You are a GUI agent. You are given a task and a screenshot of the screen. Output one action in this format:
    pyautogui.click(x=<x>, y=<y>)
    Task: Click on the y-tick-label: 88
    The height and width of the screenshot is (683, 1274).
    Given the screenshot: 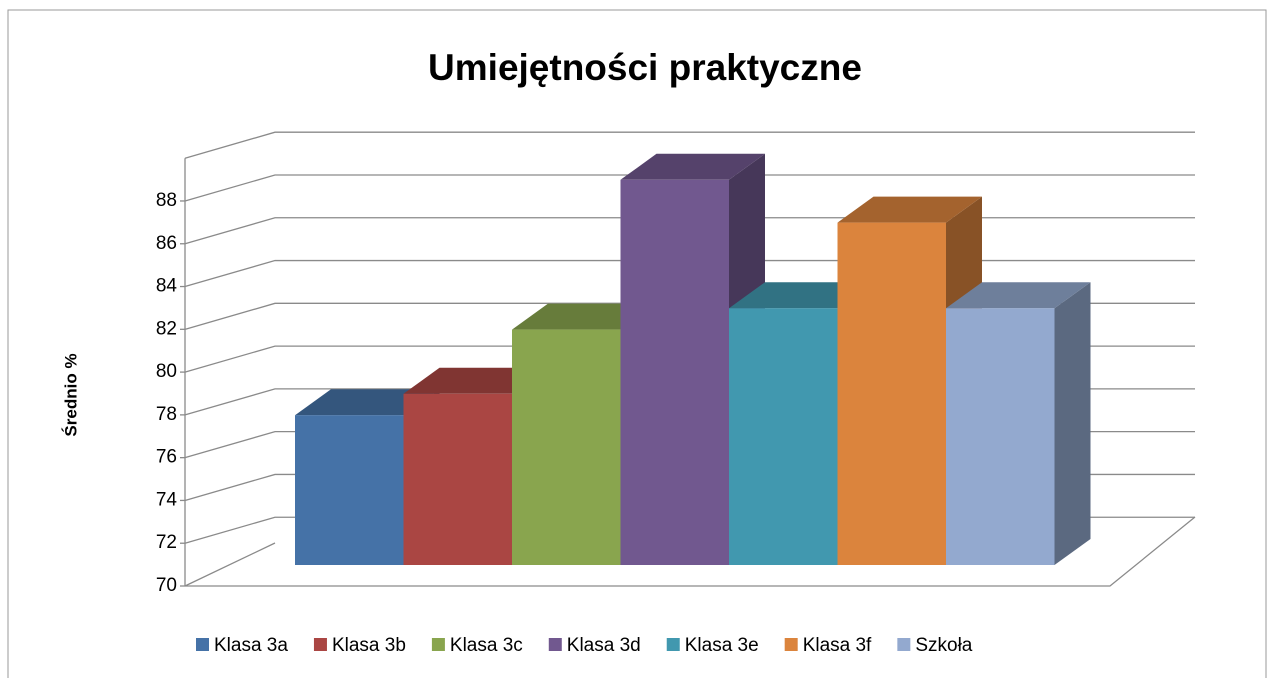 What is the action you would take?
    pyautogui.click(x=166, y=200)
    